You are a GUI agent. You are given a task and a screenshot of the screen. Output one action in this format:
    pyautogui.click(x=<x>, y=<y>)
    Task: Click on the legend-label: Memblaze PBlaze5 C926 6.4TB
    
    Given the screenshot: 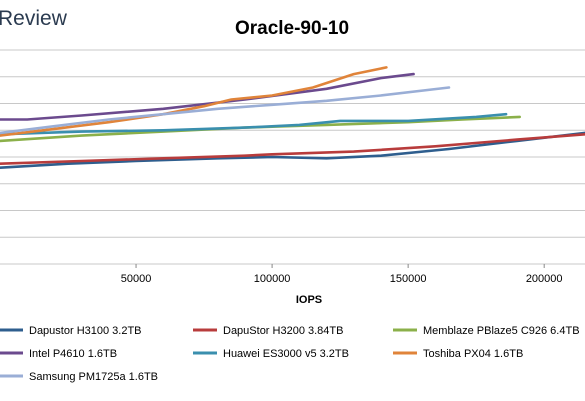 What is the action you would take?
    pyautogui.click(x=501, y=331)
    